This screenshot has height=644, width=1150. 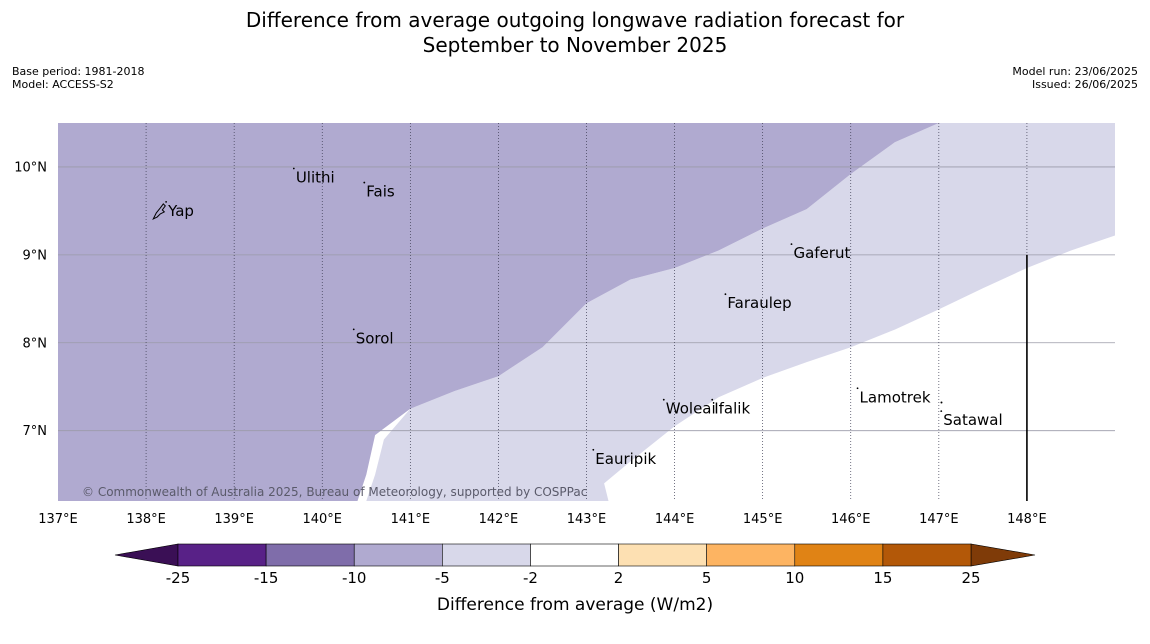 What do you see at coordinates (794, 578) in the screenshot?
I see `colorbar-tick-label: 10` at bounding box center [794, 578].